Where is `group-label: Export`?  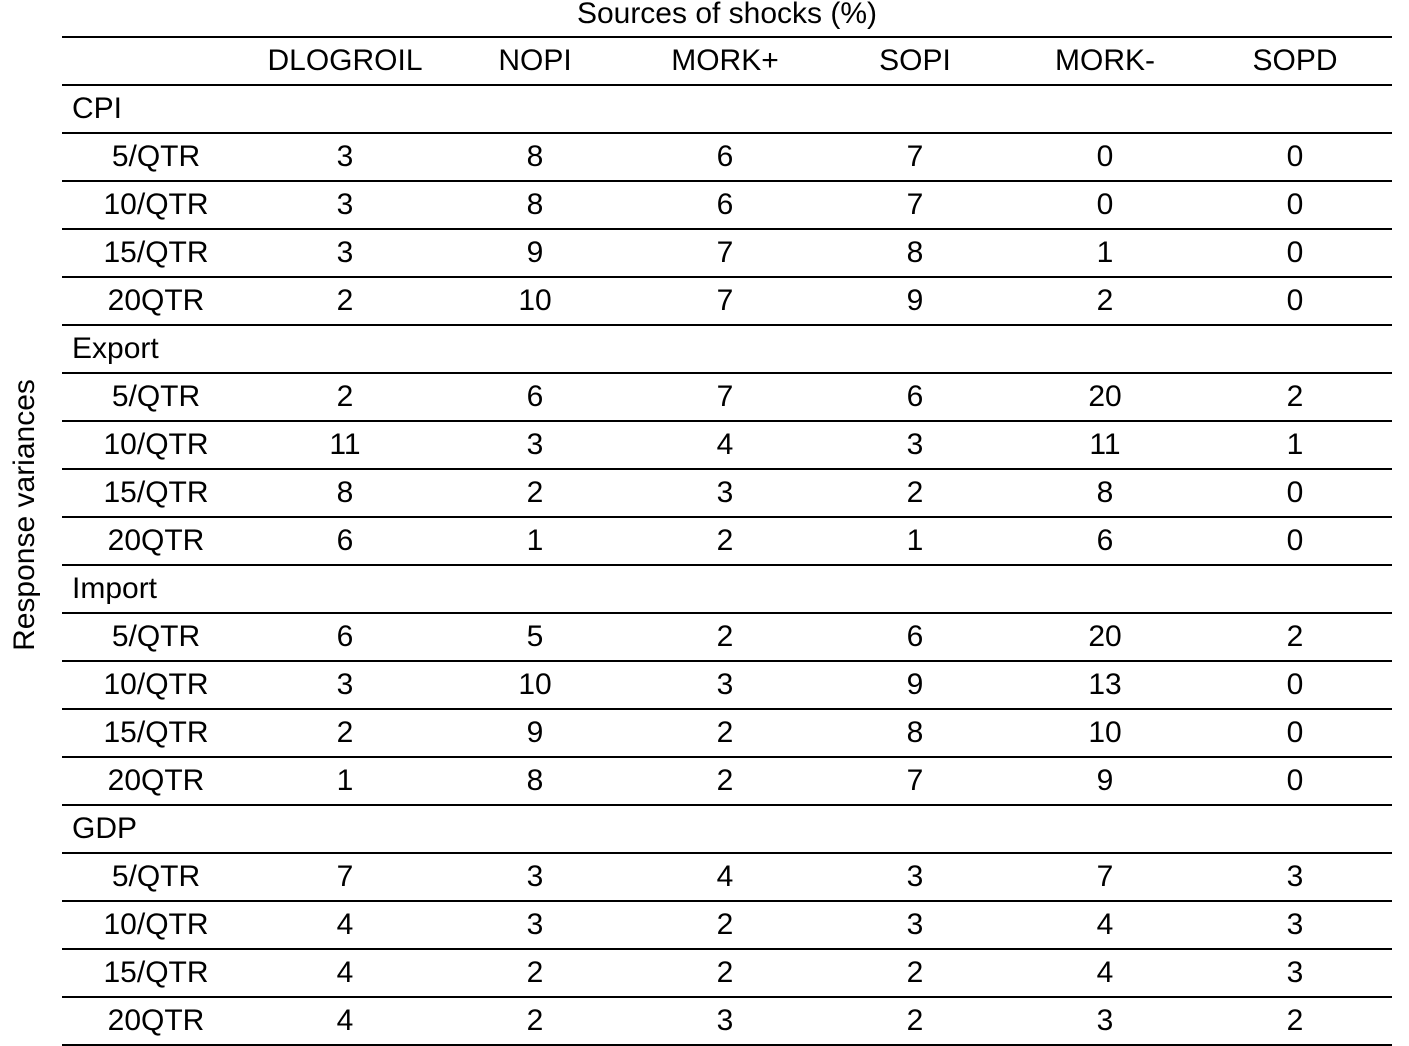
group-label: Export is located at coordinates (115, 348).